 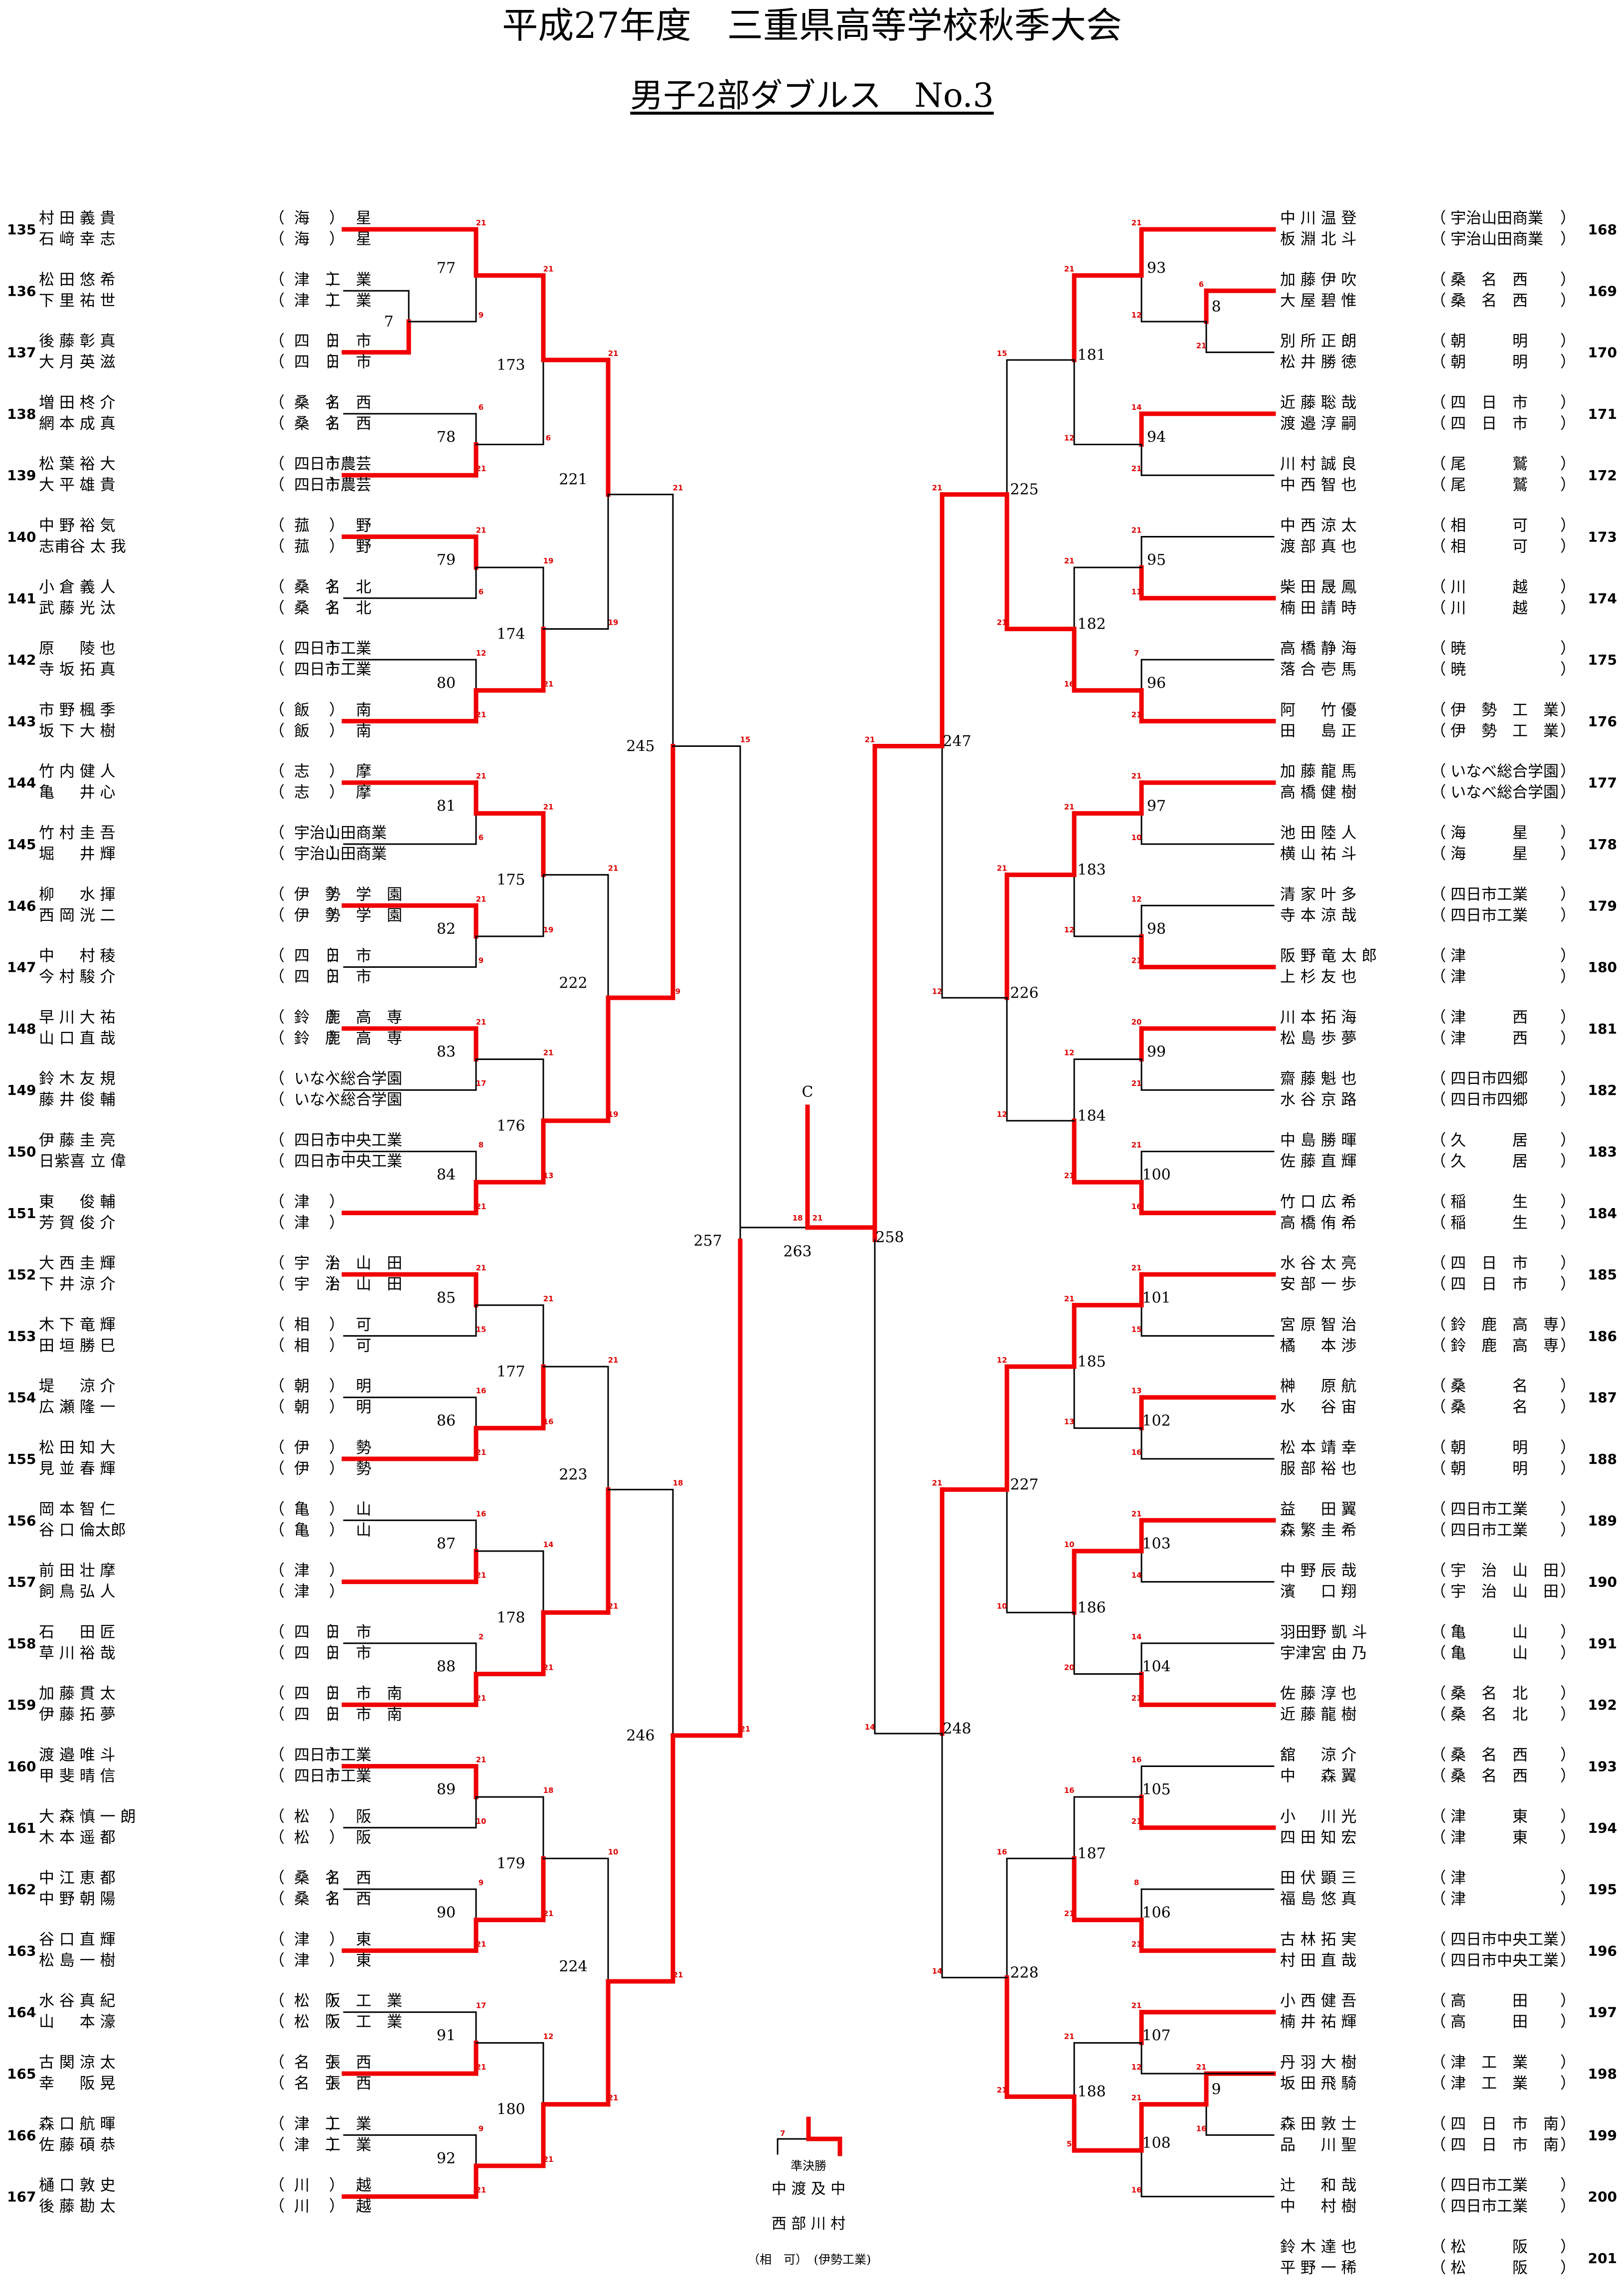 I want to click on school-name: 鈴 鹿 高 専, so click(x=1505, y=1325).